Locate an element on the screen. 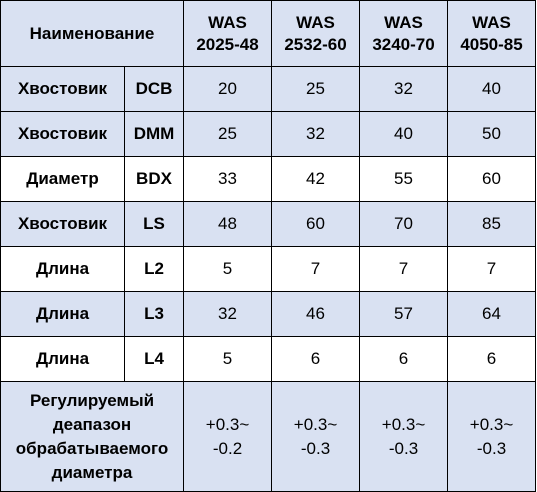 The height and width of the screenshot is (492, 537). range-label-line: диаметра is located at coordinates (92, 472).